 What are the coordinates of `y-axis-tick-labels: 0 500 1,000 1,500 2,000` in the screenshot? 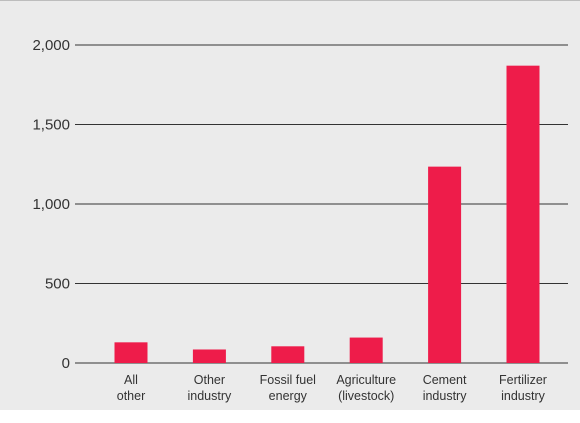 It's located at (51, 204).